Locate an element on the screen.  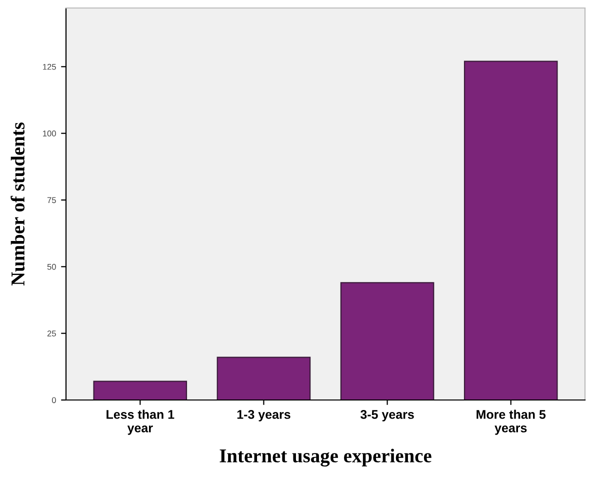
y-tick-label: 125 is located at coordinates (49, 67).